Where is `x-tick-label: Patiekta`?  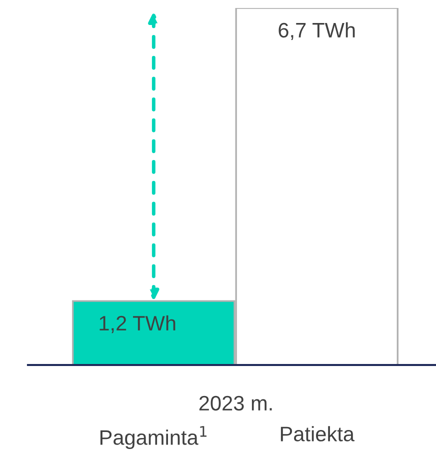
x-tick-label: Patiekta is located at coordinates (317, 434).